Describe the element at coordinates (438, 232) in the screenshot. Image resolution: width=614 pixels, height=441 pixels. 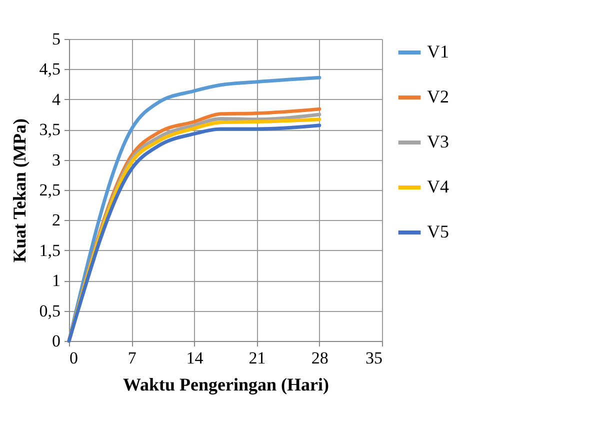
I see `legend-label: V5` at that location.